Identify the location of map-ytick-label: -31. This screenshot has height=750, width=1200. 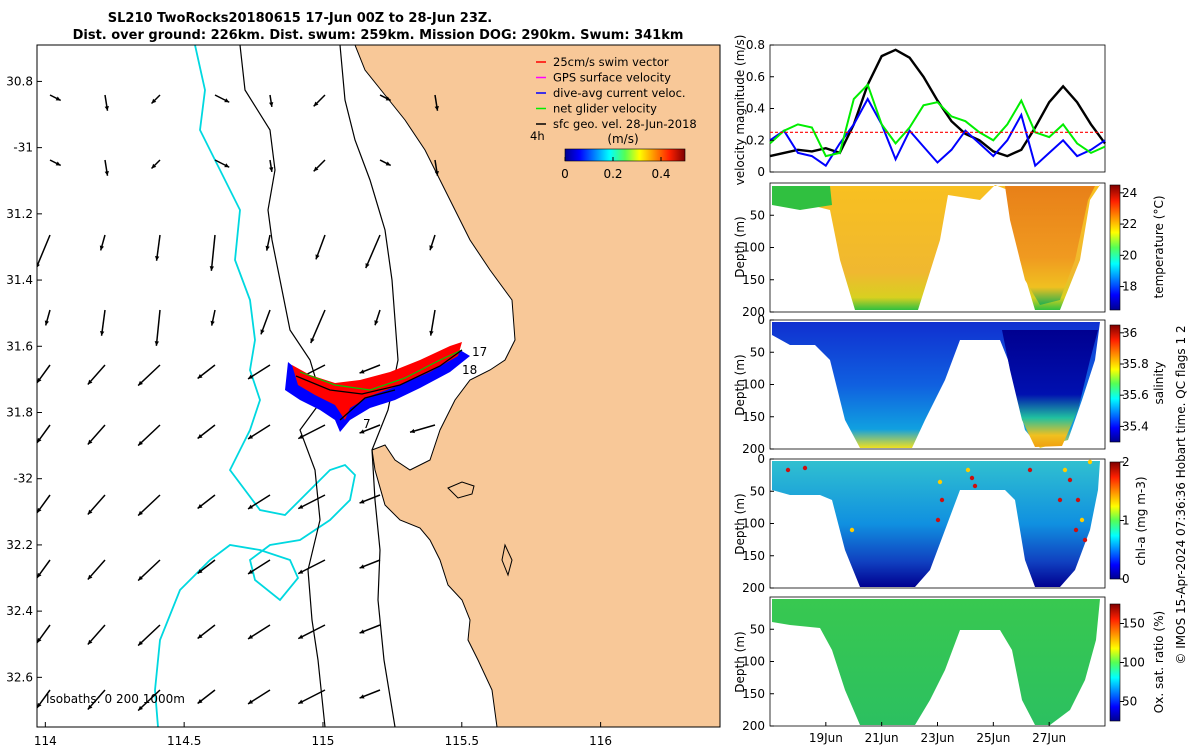
(23, 148).